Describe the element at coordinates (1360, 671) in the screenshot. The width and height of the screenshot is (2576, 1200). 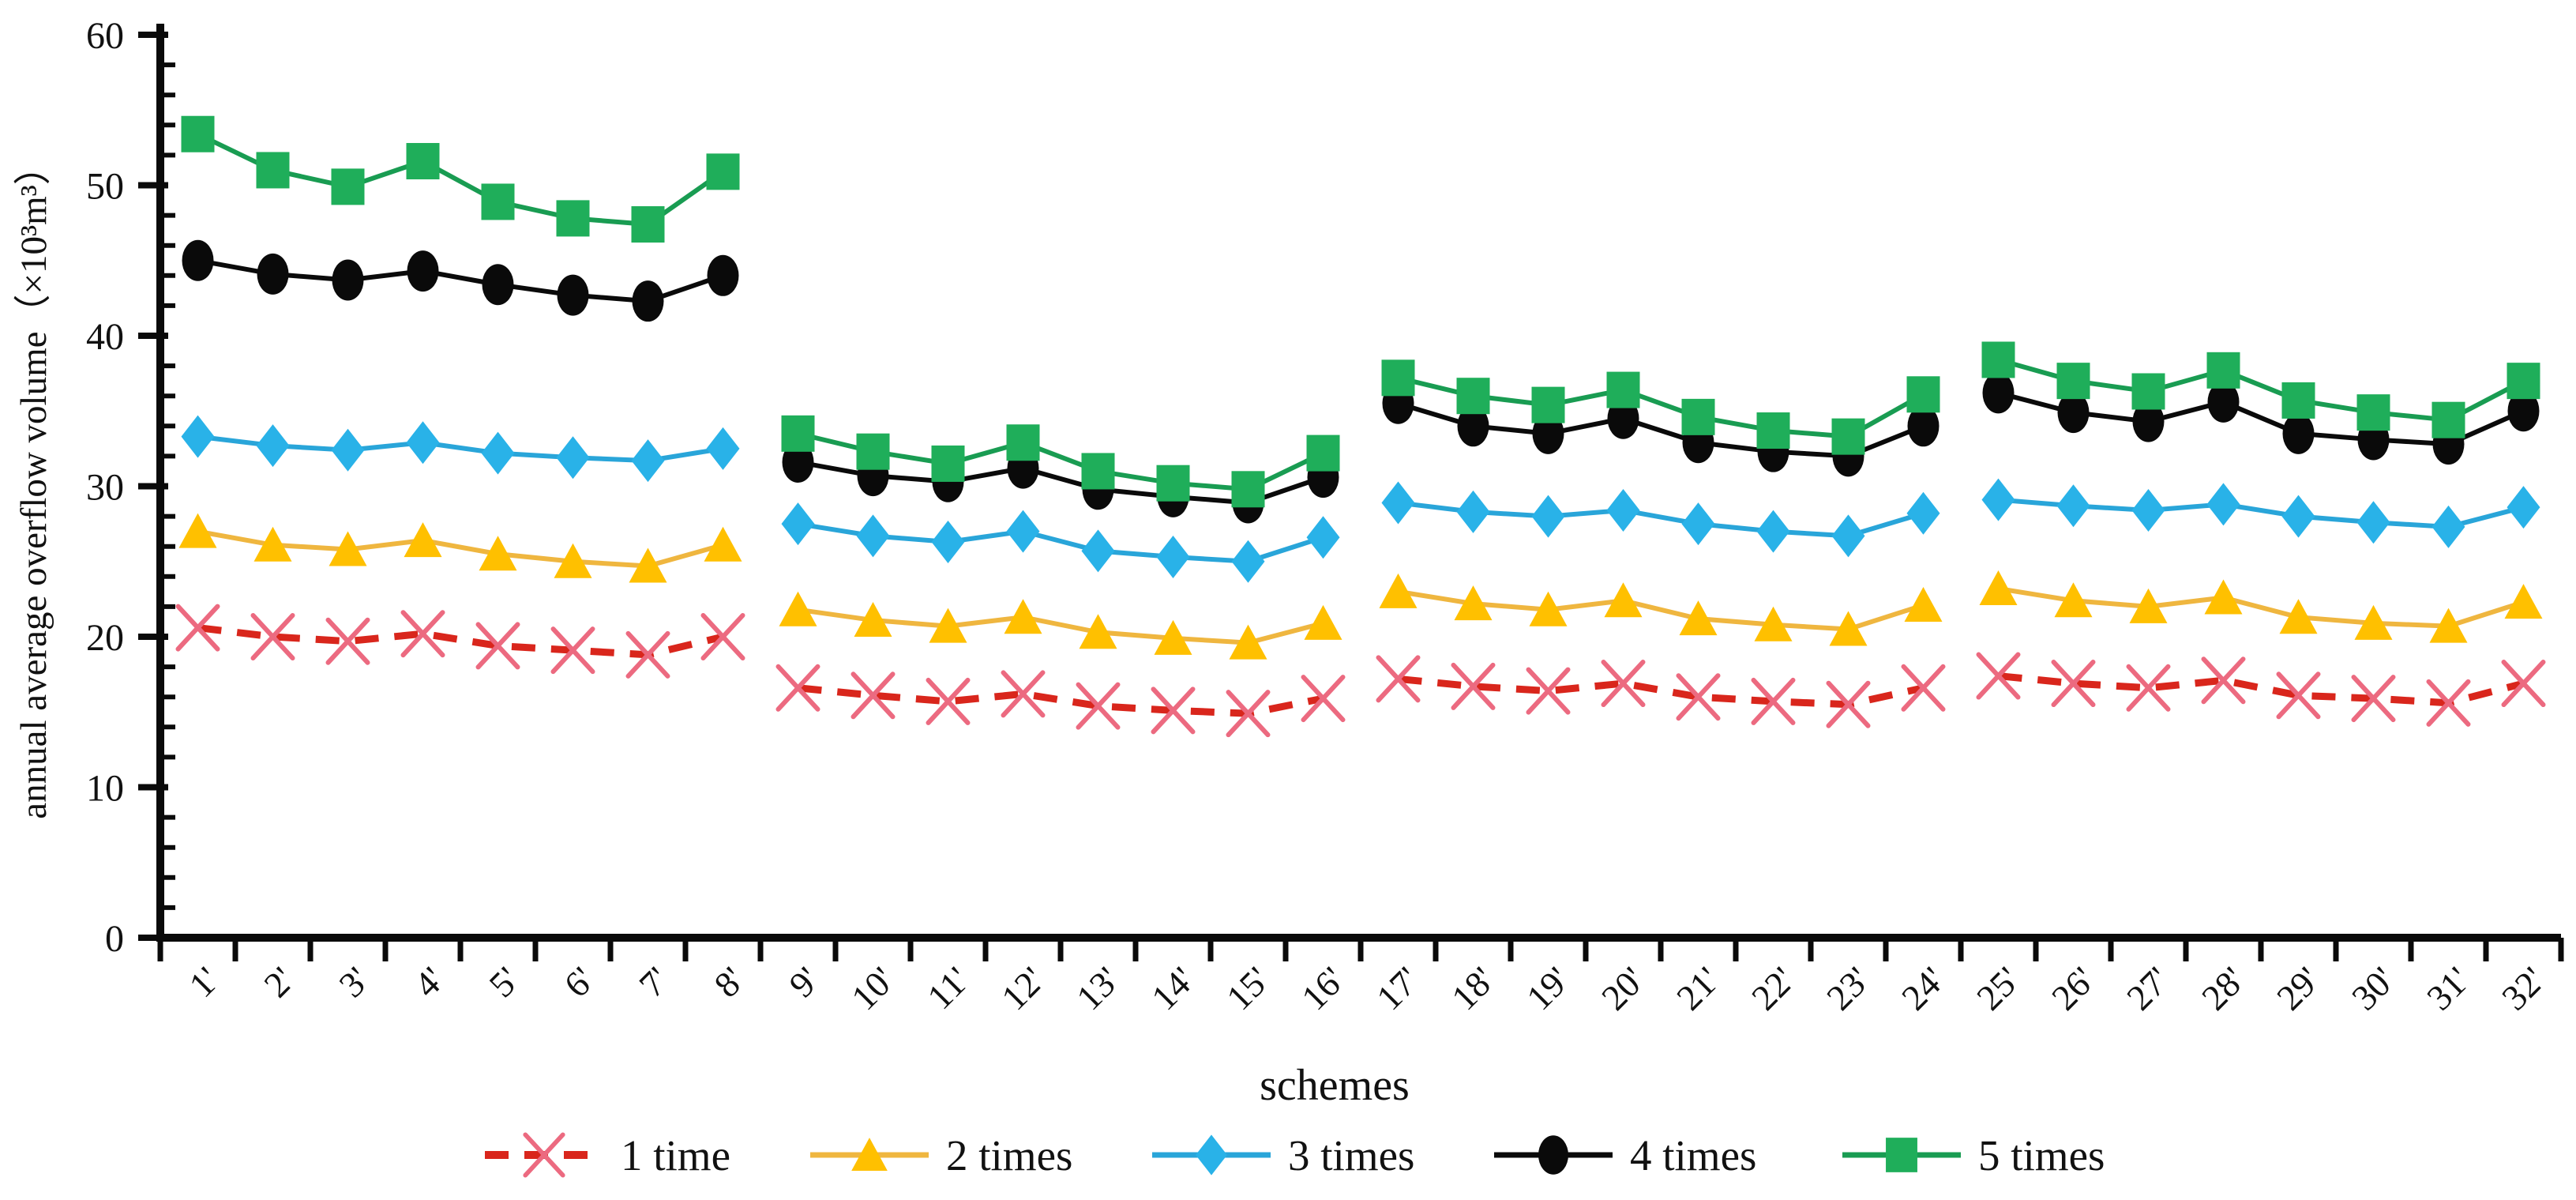
I see `series-1-time` at that location.